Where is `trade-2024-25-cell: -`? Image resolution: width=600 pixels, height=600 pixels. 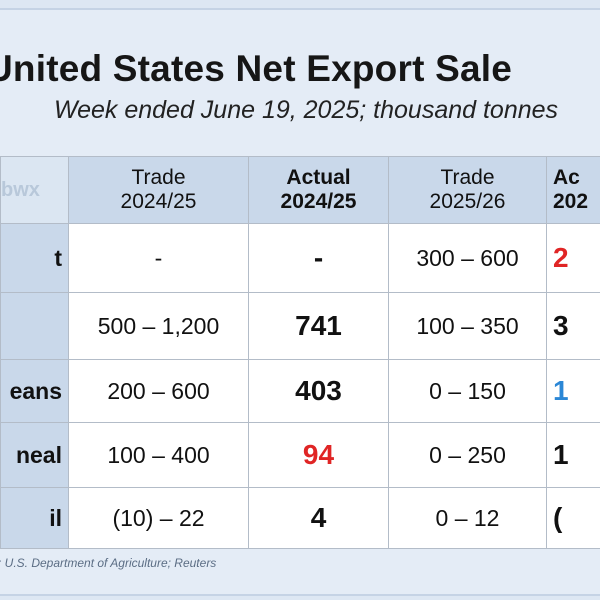 trade-2024-25-cell: - is located at coordinates (158, 258).